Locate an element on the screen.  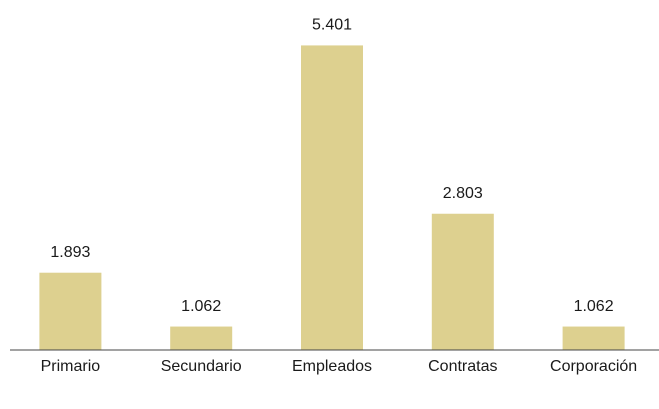
x-tick-label: Contratas is located at coordinates (462, 366).